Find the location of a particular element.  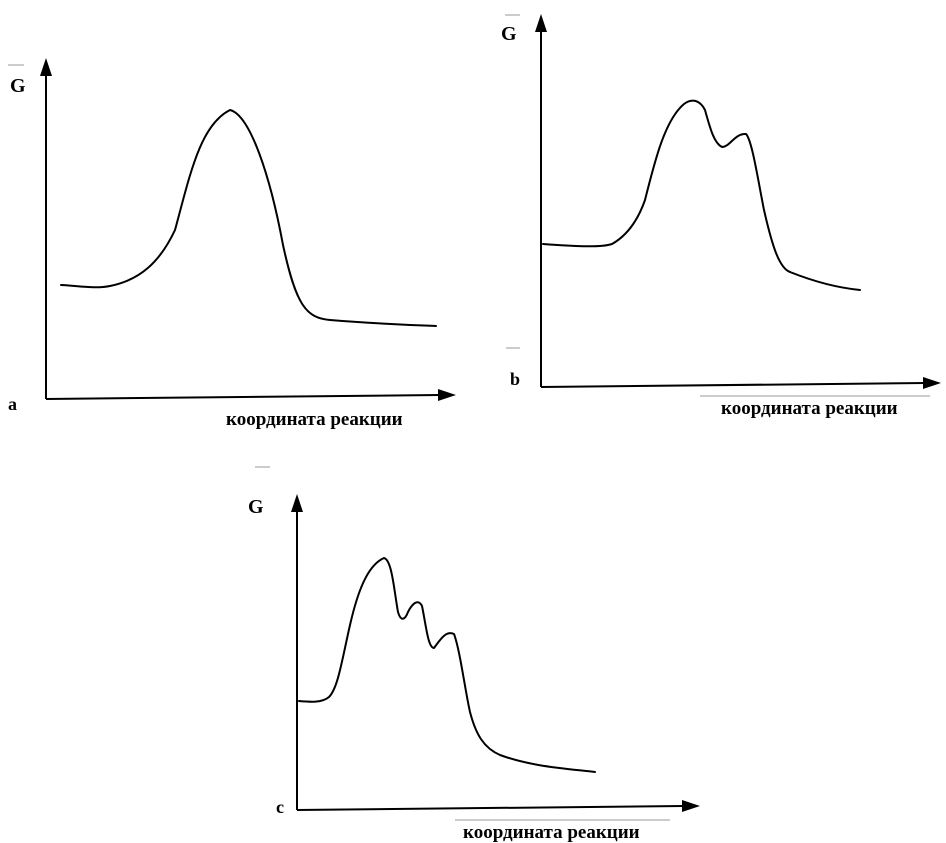

panel-label: b is located at coordinates (515, 379).